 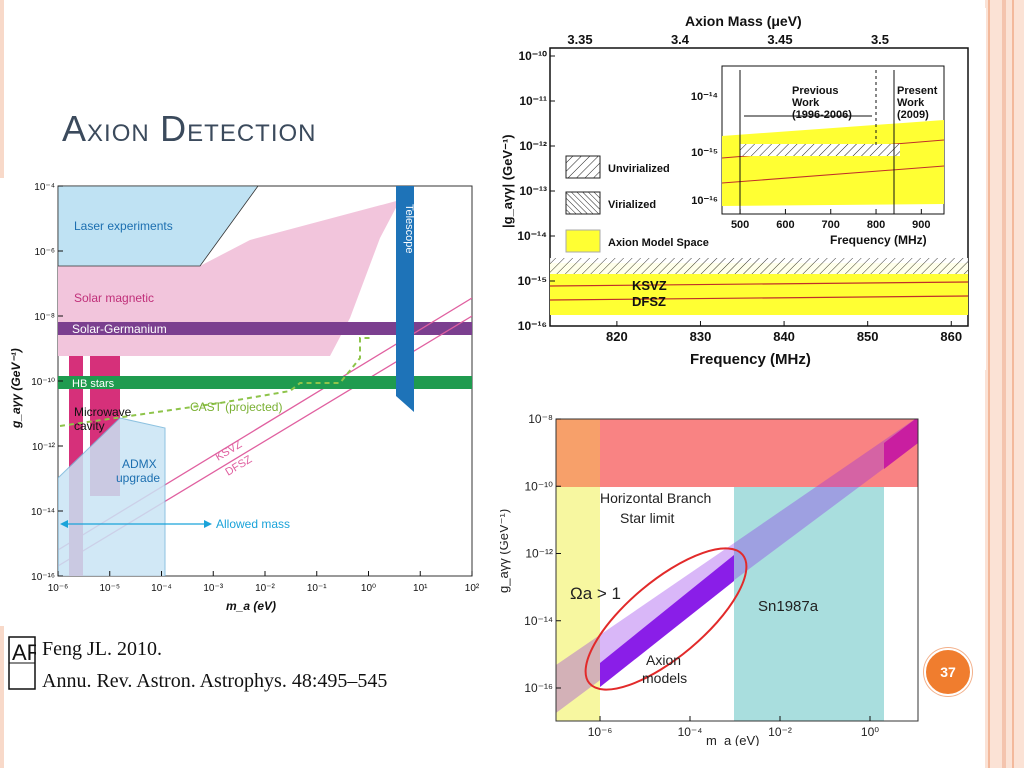 What do you see at coordinates (189, 128) in the screenshot?
I see `slide-title: Axion Detection` at bounding box center [189, 128].